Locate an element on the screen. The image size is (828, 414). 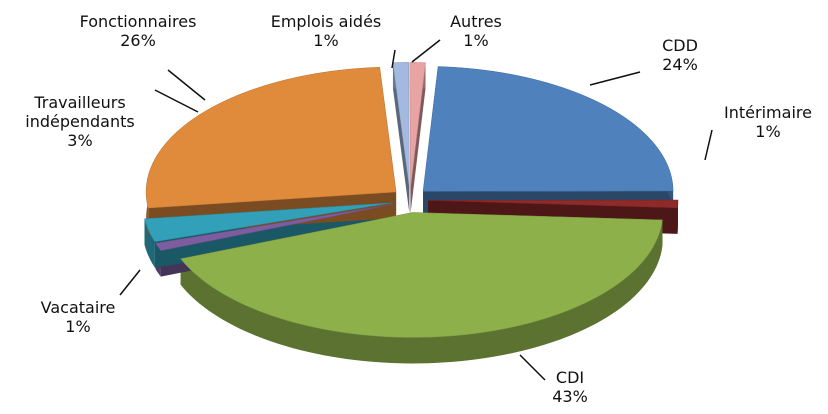
slice-label: Vacataire 1% is located at coordinates (78, 317).